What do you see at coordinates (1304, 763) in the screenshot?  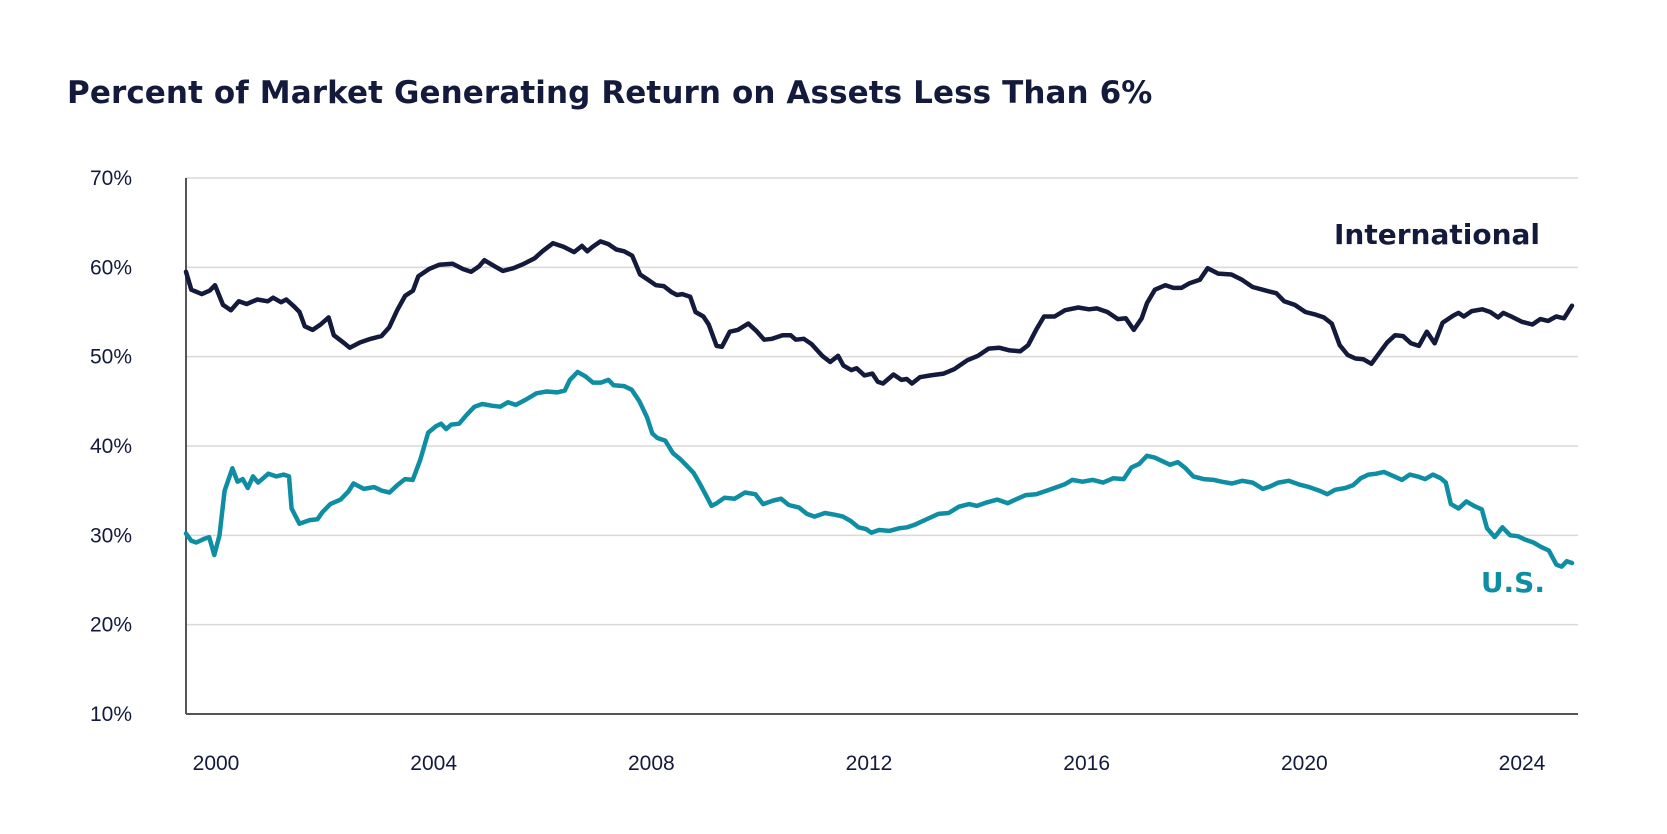 I see `x-tick-label: 2020` at bounding box center [1304, 763].